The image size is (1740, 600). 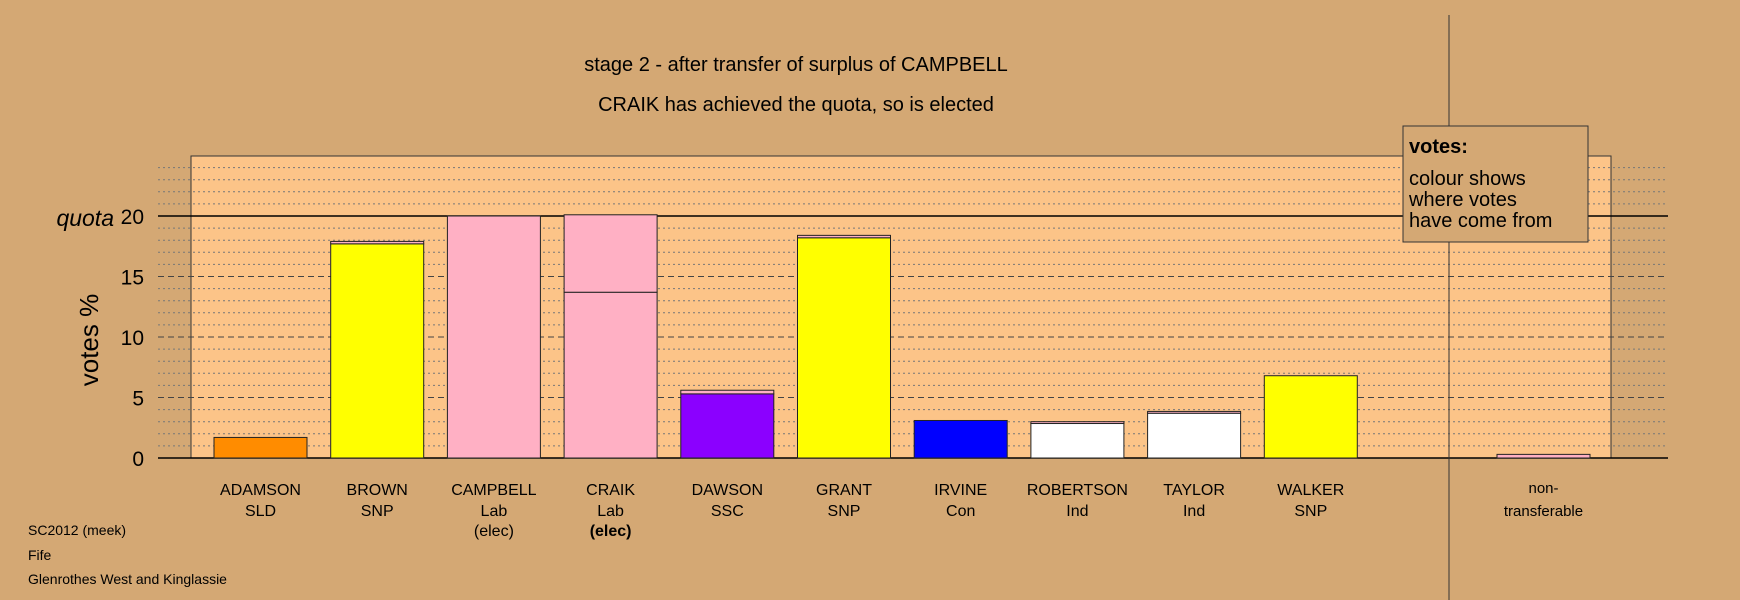 I want to click on bar-segment-irvine, so click(x=960, y=439).